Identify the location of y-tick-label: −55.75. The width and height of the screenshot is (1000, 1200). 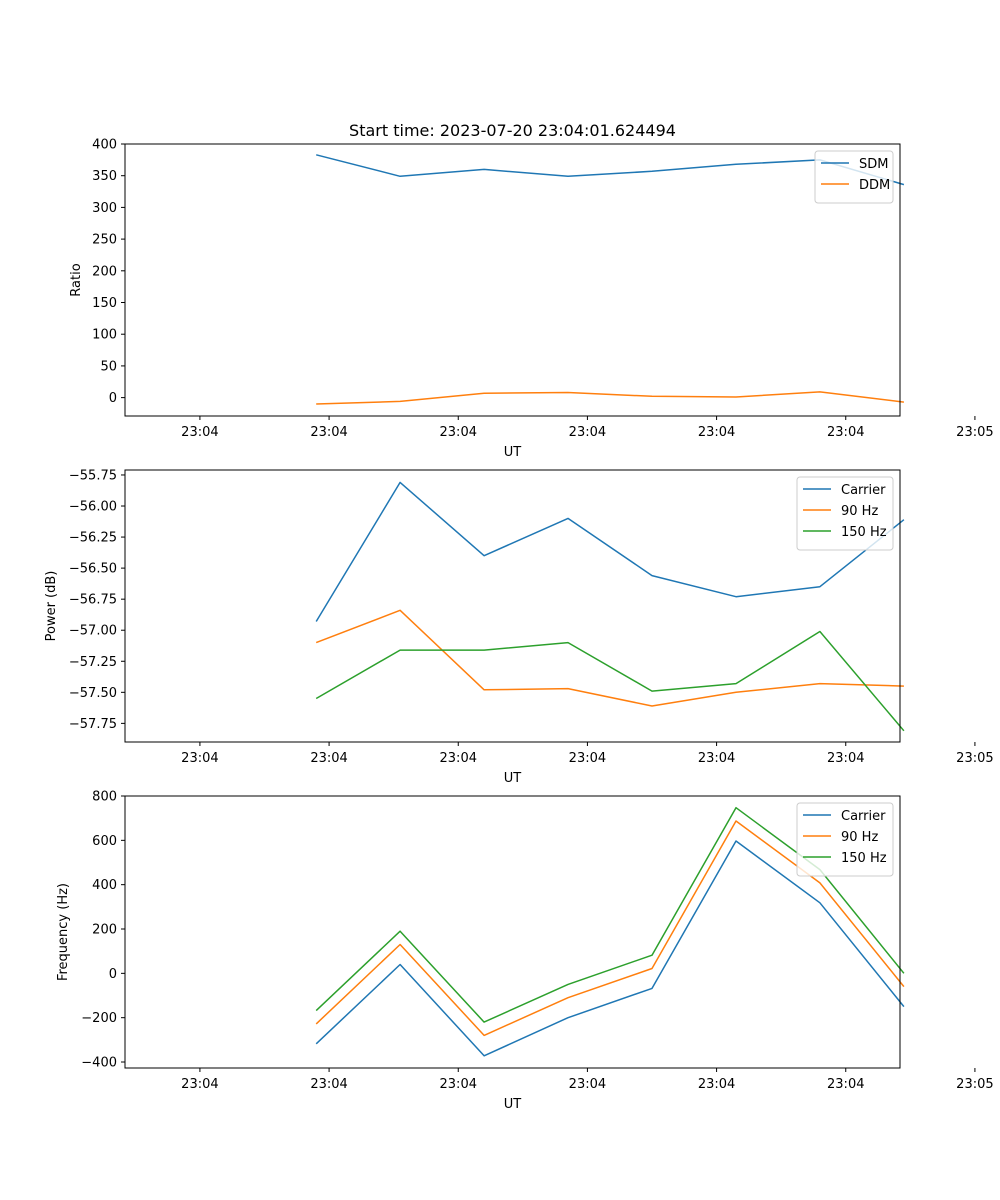
(93, 475).